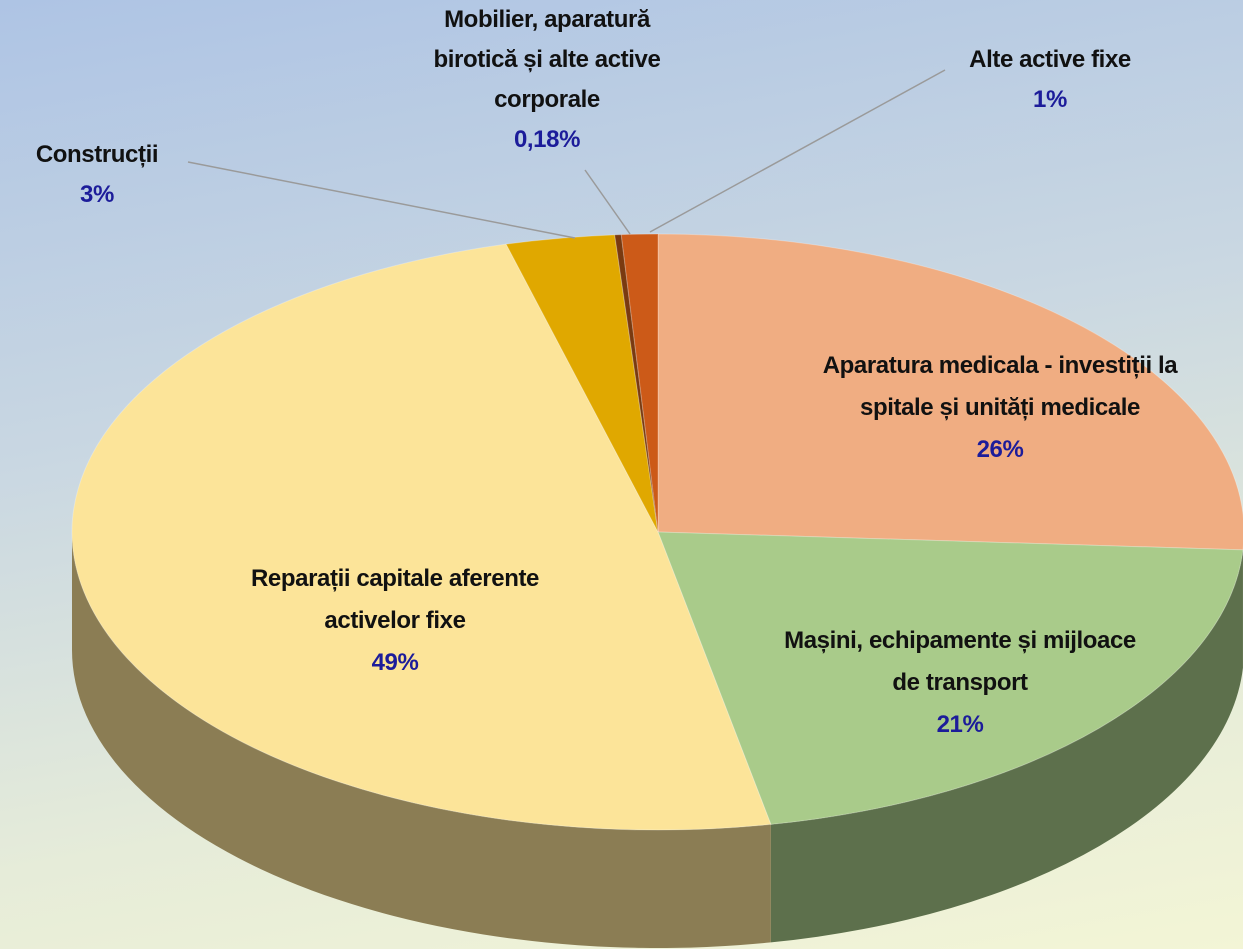 Image resolution: width=1243 pixels, height=949 pixels. What do you see at coordinates (1050, 99) in the screenshot?
I see `value-label: 1%` at bounding box center [1050, 99].